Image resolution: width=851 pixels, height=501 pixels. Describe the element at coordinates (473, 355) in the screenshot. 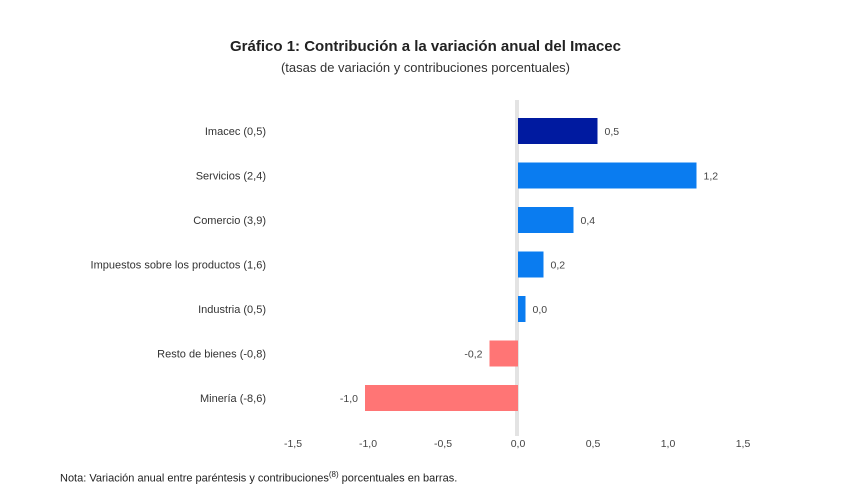

I see `value-label: -0,2` at that location.